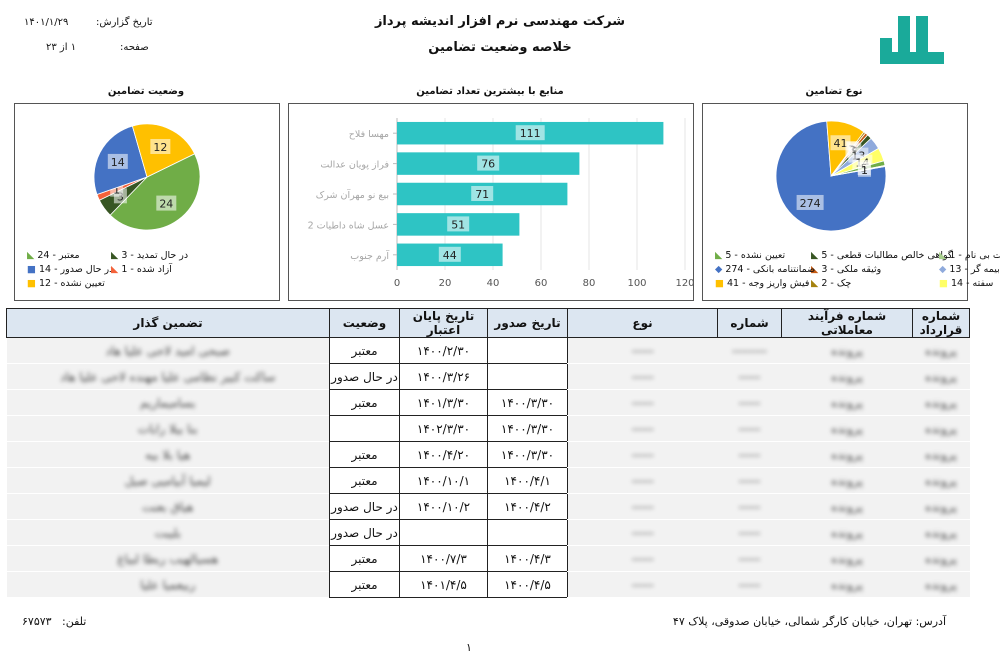 The width and height of the screenshot is (1000, 659). I want to click on y-tick-label: فراز پویان عدالت, so click(354, 165).